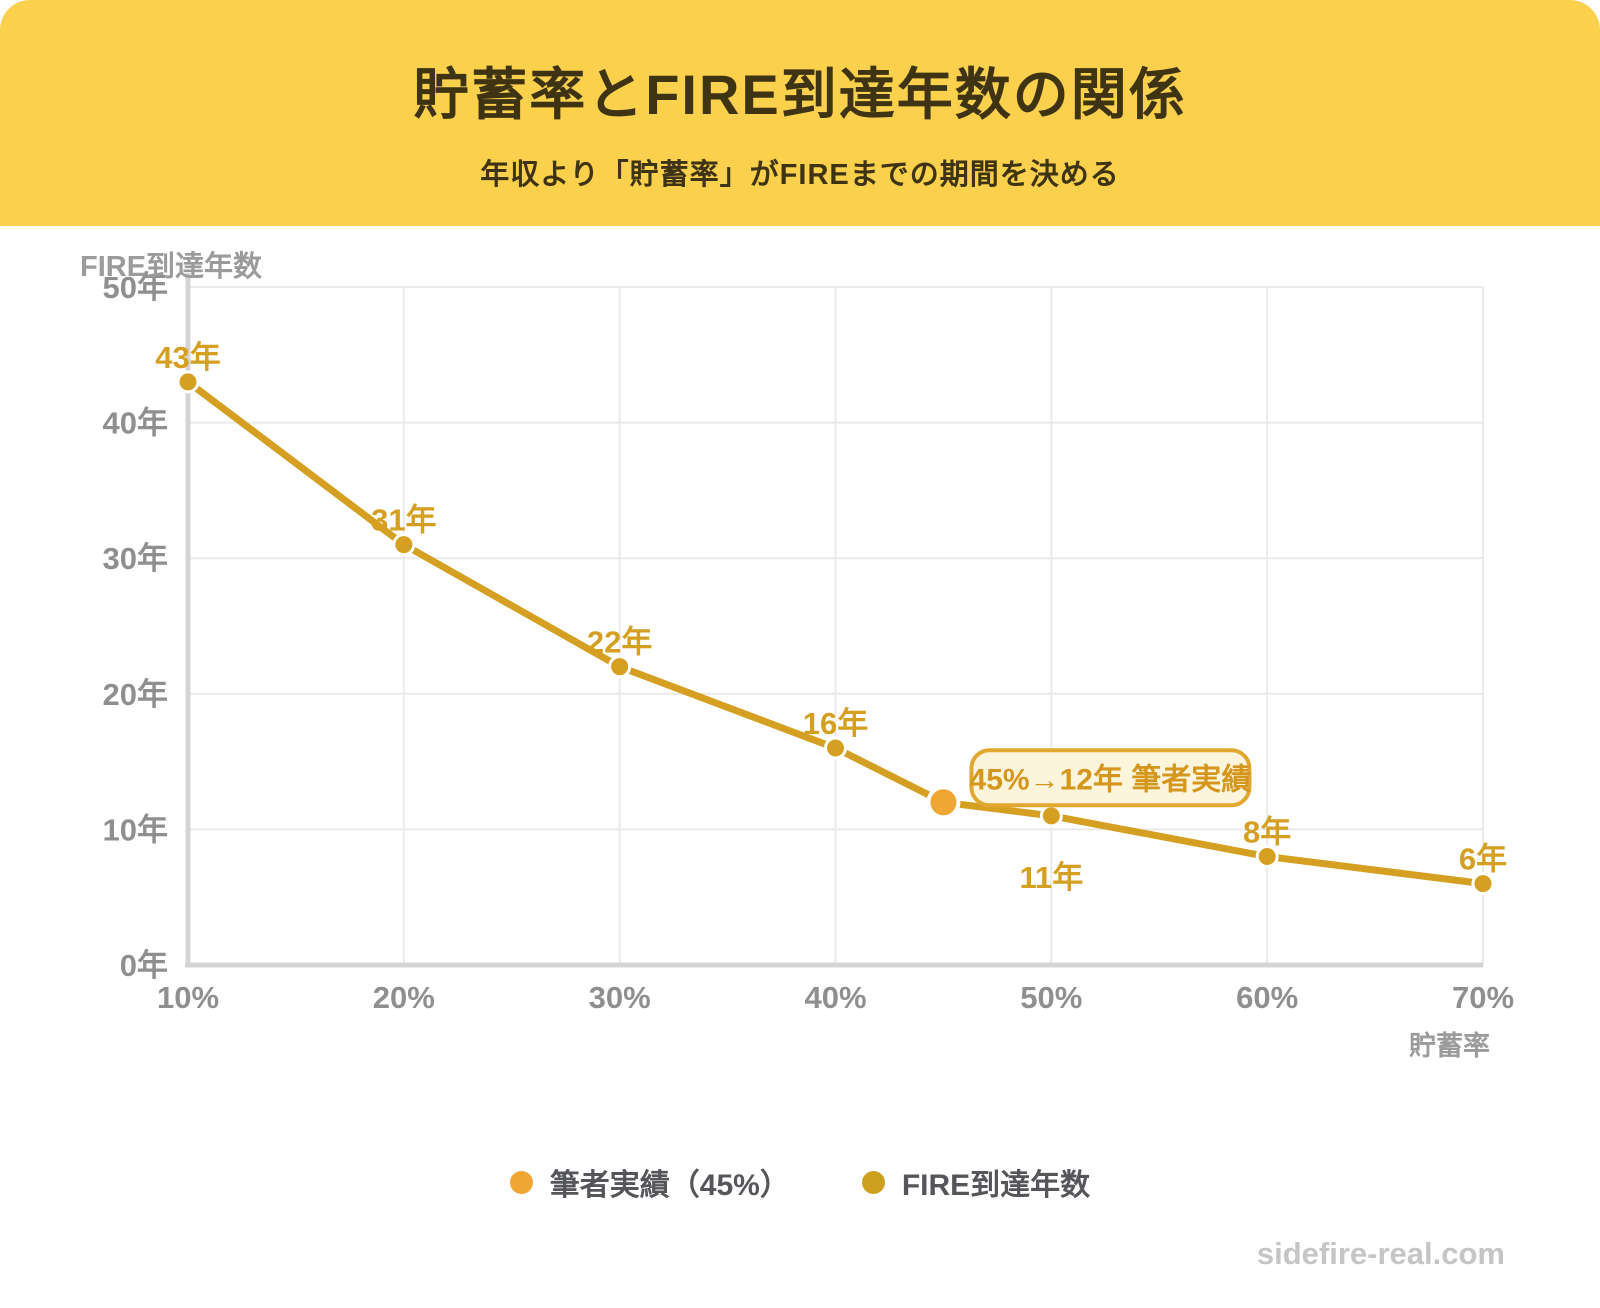 Image resolution: width=1600 pixels, height=1308 pixels. Describe the element at coordinates (835, 997) in the screenshot. I see `x-tick-label: 40%` at that location.